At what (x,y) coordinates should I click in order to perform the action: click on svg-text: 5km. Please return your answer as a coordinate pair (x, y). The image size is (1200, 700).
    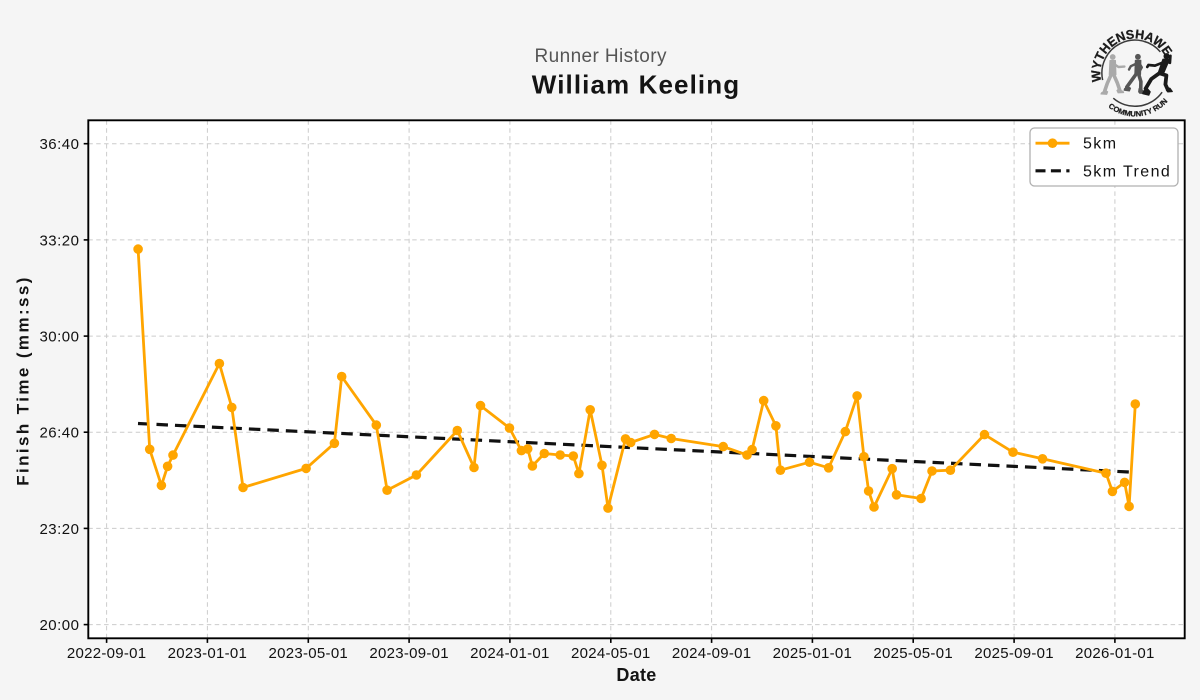
    Looking at the image, I should click on (1100, 144).